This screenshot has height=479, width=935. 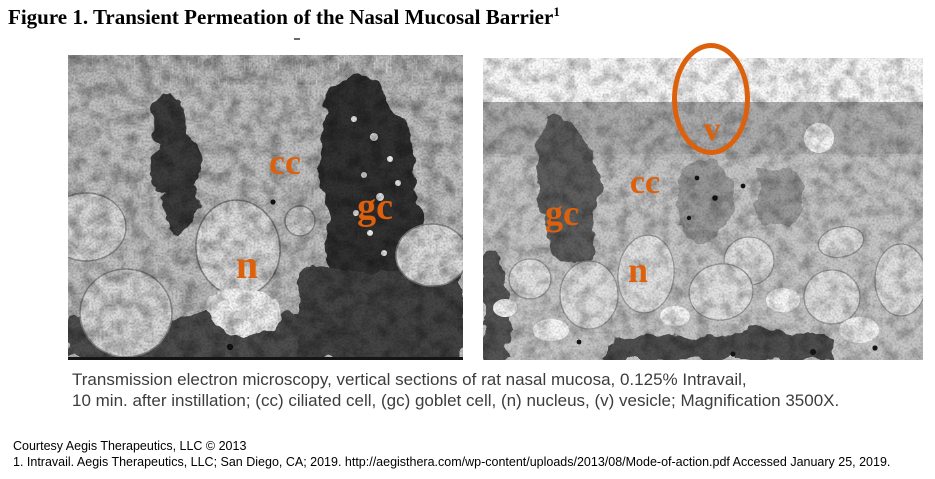 What do you see at coordinates (645, 182) in the screenshot?
I see `label-ciliated-cell-right: cc` at bounding box center [645, 182].